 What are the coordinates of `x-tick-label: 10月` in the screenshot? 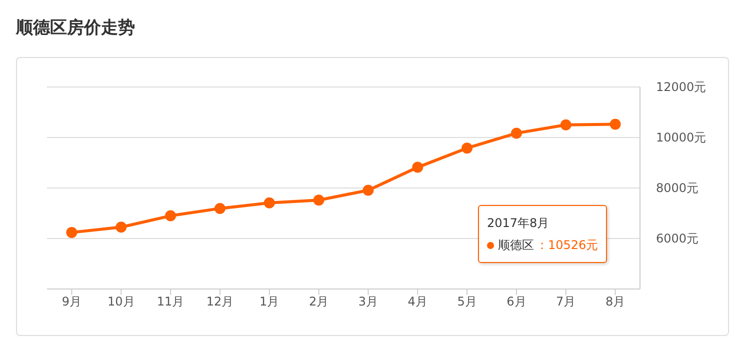 It's located at (121, 301).